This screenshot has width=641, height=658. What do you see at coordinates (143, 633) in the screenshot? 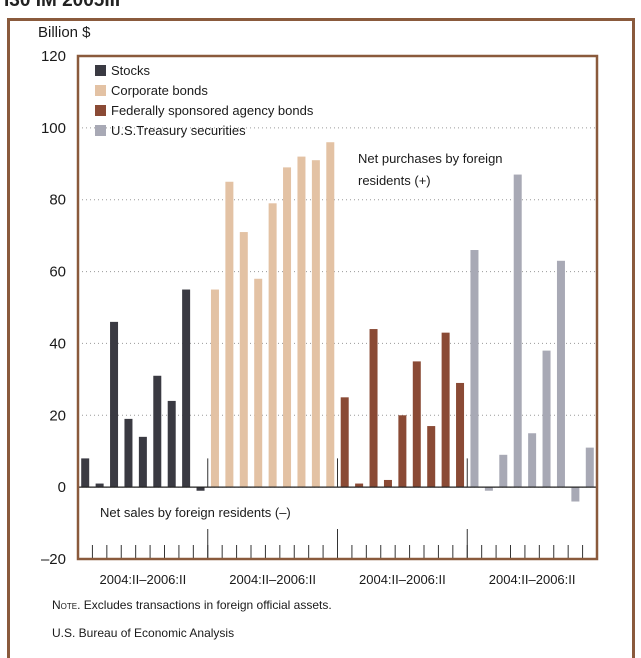
I see `chart-source: U.S. Bureau of Economic Analysis` at bounding box center [143, 633].